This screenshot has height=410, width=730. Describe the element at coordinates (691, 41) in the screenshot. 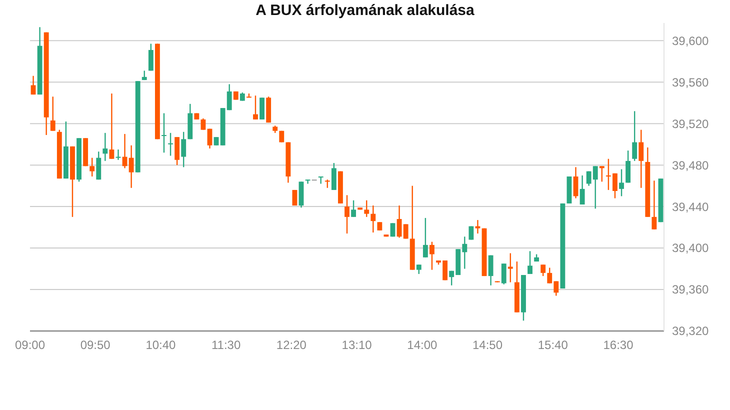

I see `y-tick-label: 39,600` at that location.